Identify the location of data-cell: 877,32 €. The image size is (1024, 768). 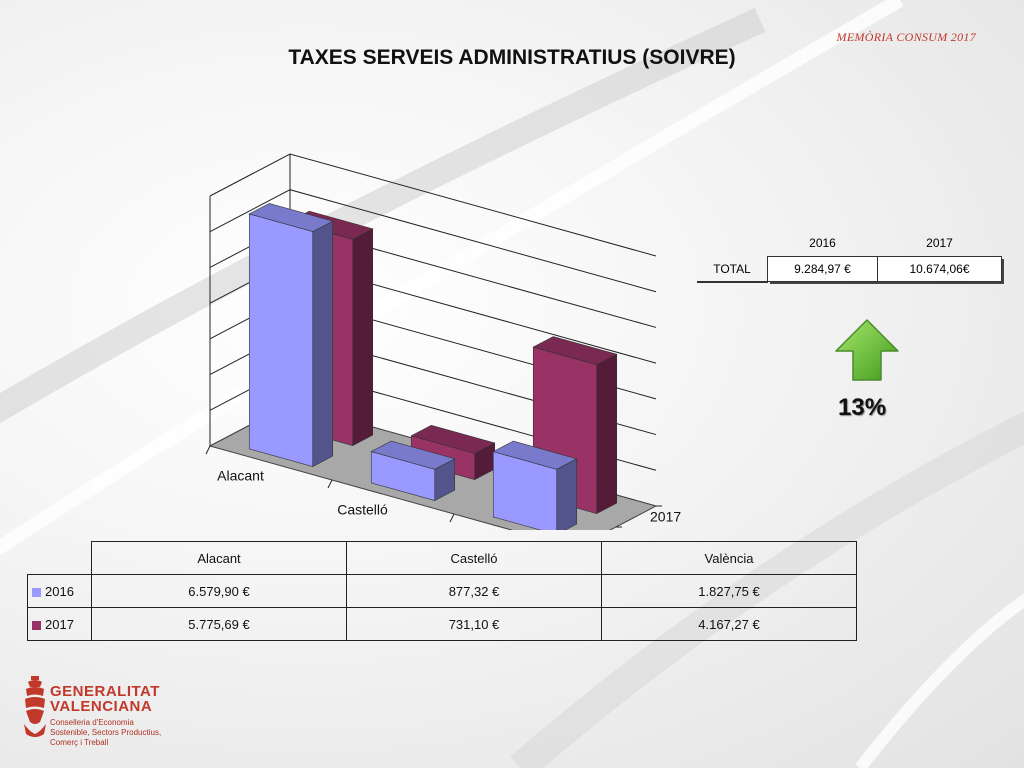
(474, 591).